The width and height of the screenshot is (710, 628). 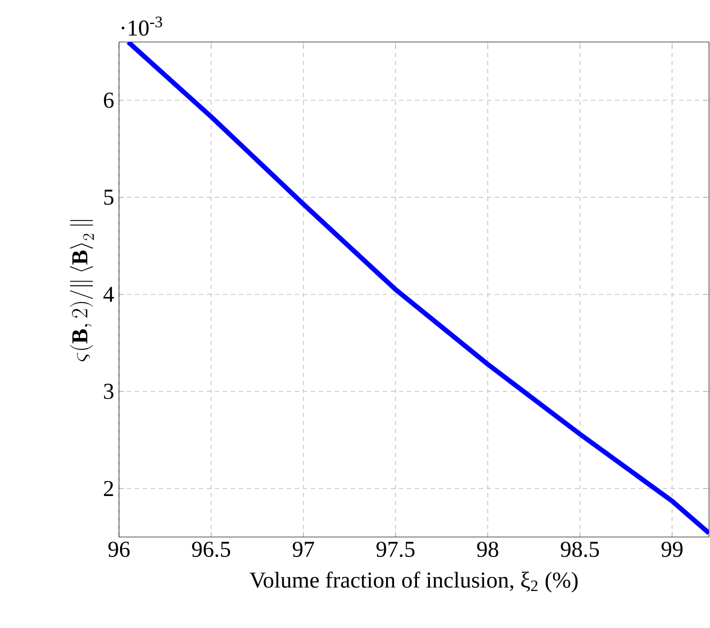 What do you see at coordinates (109, 488) in the screenshot?
I see `y-tick-label: 2` at bounding box center [109, 488].